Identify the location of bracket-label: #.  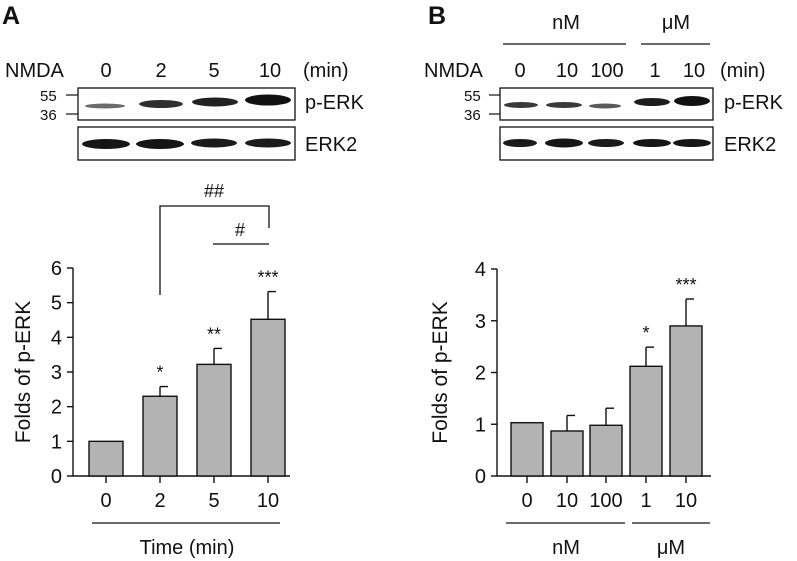
(240, 230).